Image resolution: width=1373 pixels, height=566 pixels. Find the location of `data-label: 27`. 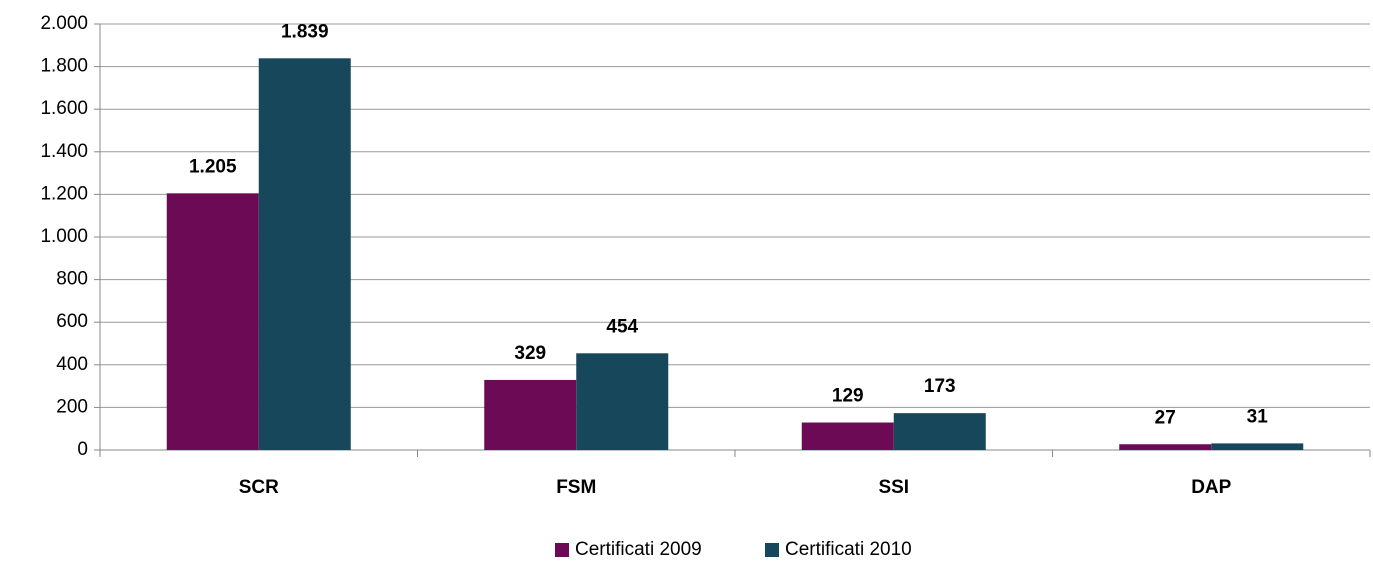

data-label: 27 is located at coordinates (1165, 417).